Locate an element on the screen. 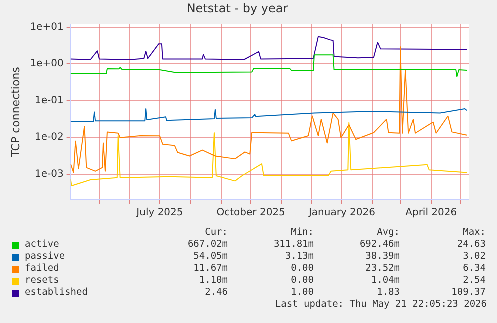  y-tick-label: 1e-02 is located at coordinates (49, 138).